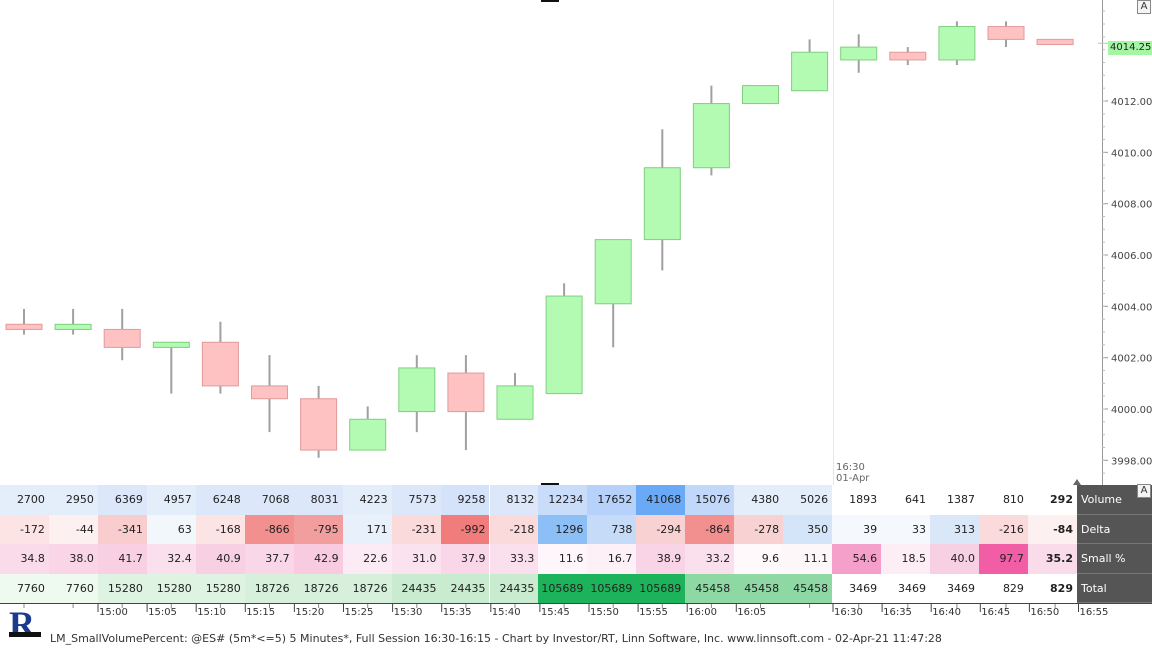 Image resolution: width=1152 pixels, height=649 pixels. I want to click on time-axis-label: 16:05, so click(751, 612).